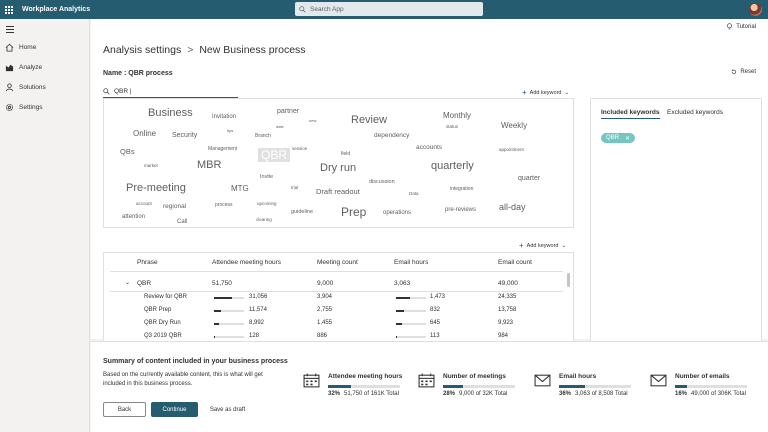 This screenshot has height=432, width=768. What do you see at coordinates (462, 189) in the screenshot?
I see `cloud-word: integration` at bounding box center [462, 189].